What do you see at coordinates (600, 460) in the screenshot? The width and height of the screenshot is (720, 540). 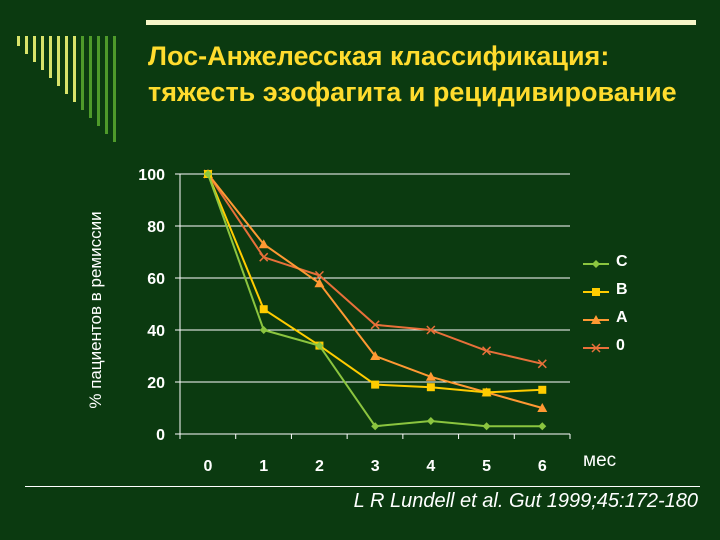 I see `x-axis-label: мес` at bounding box center [600, 460].